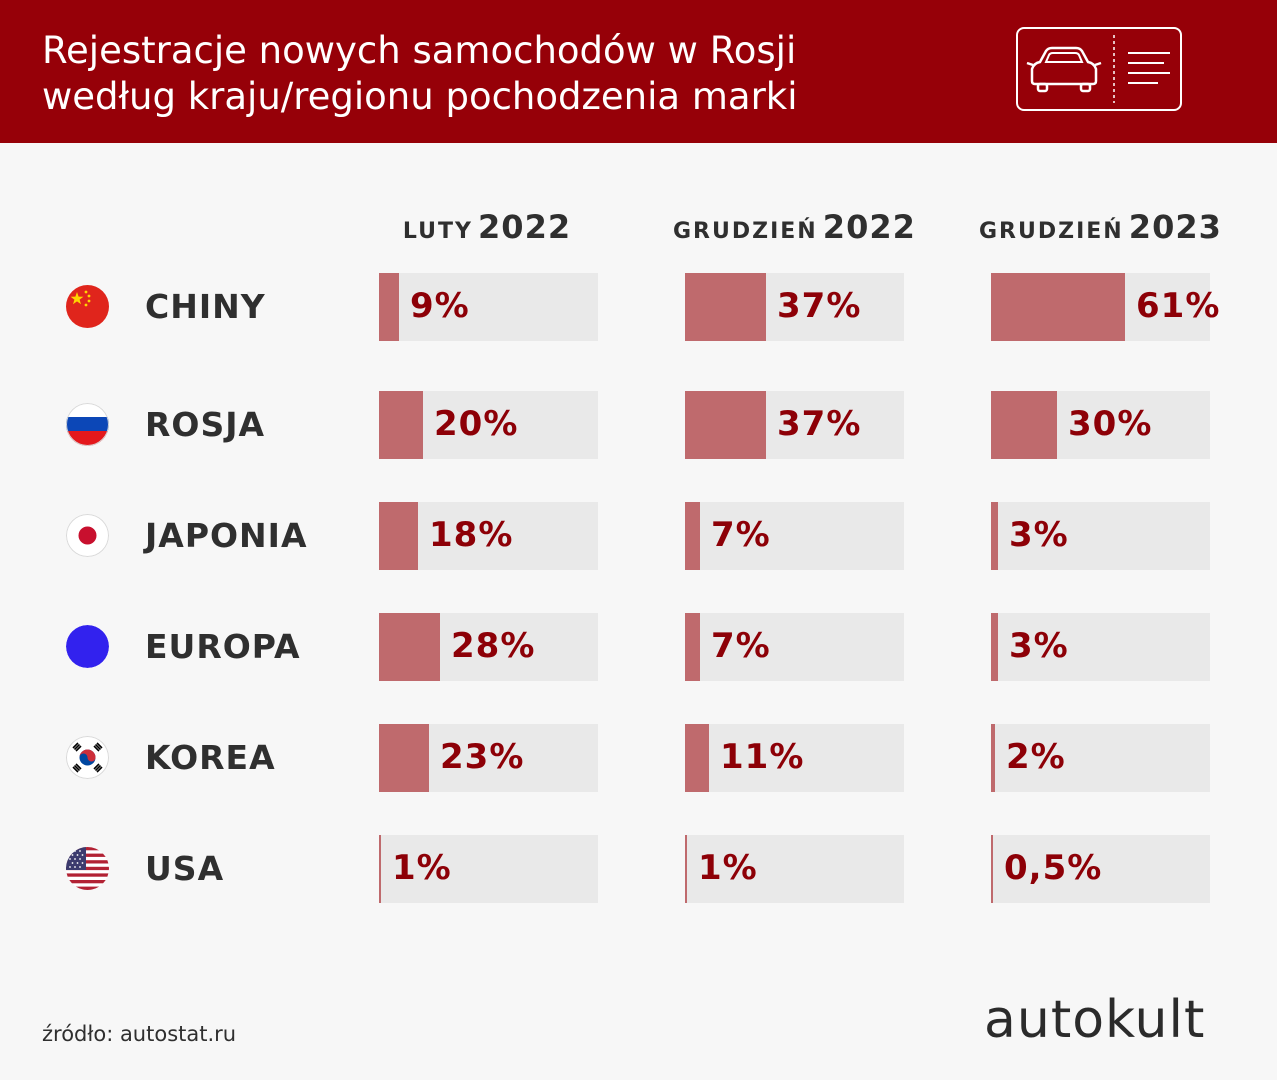 The image size is (1277, 1080). I want to click on table-row-europa: EUROPA 28% 7% 3%, so click(638, 647).